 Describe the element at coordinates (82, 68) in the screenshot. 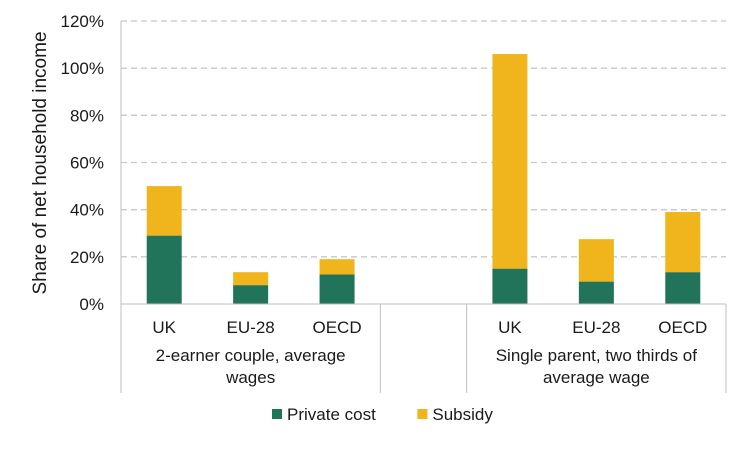

I see `y-tick-label: 100%` at that location.